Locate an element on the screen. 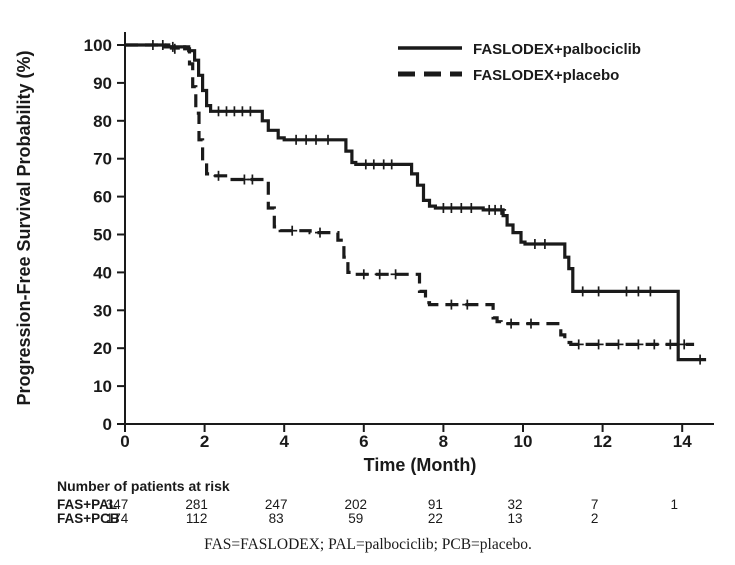 The height and width of the screenshot is (565, 735). at-risk-count: 59 is located at coordinates (355, 518).